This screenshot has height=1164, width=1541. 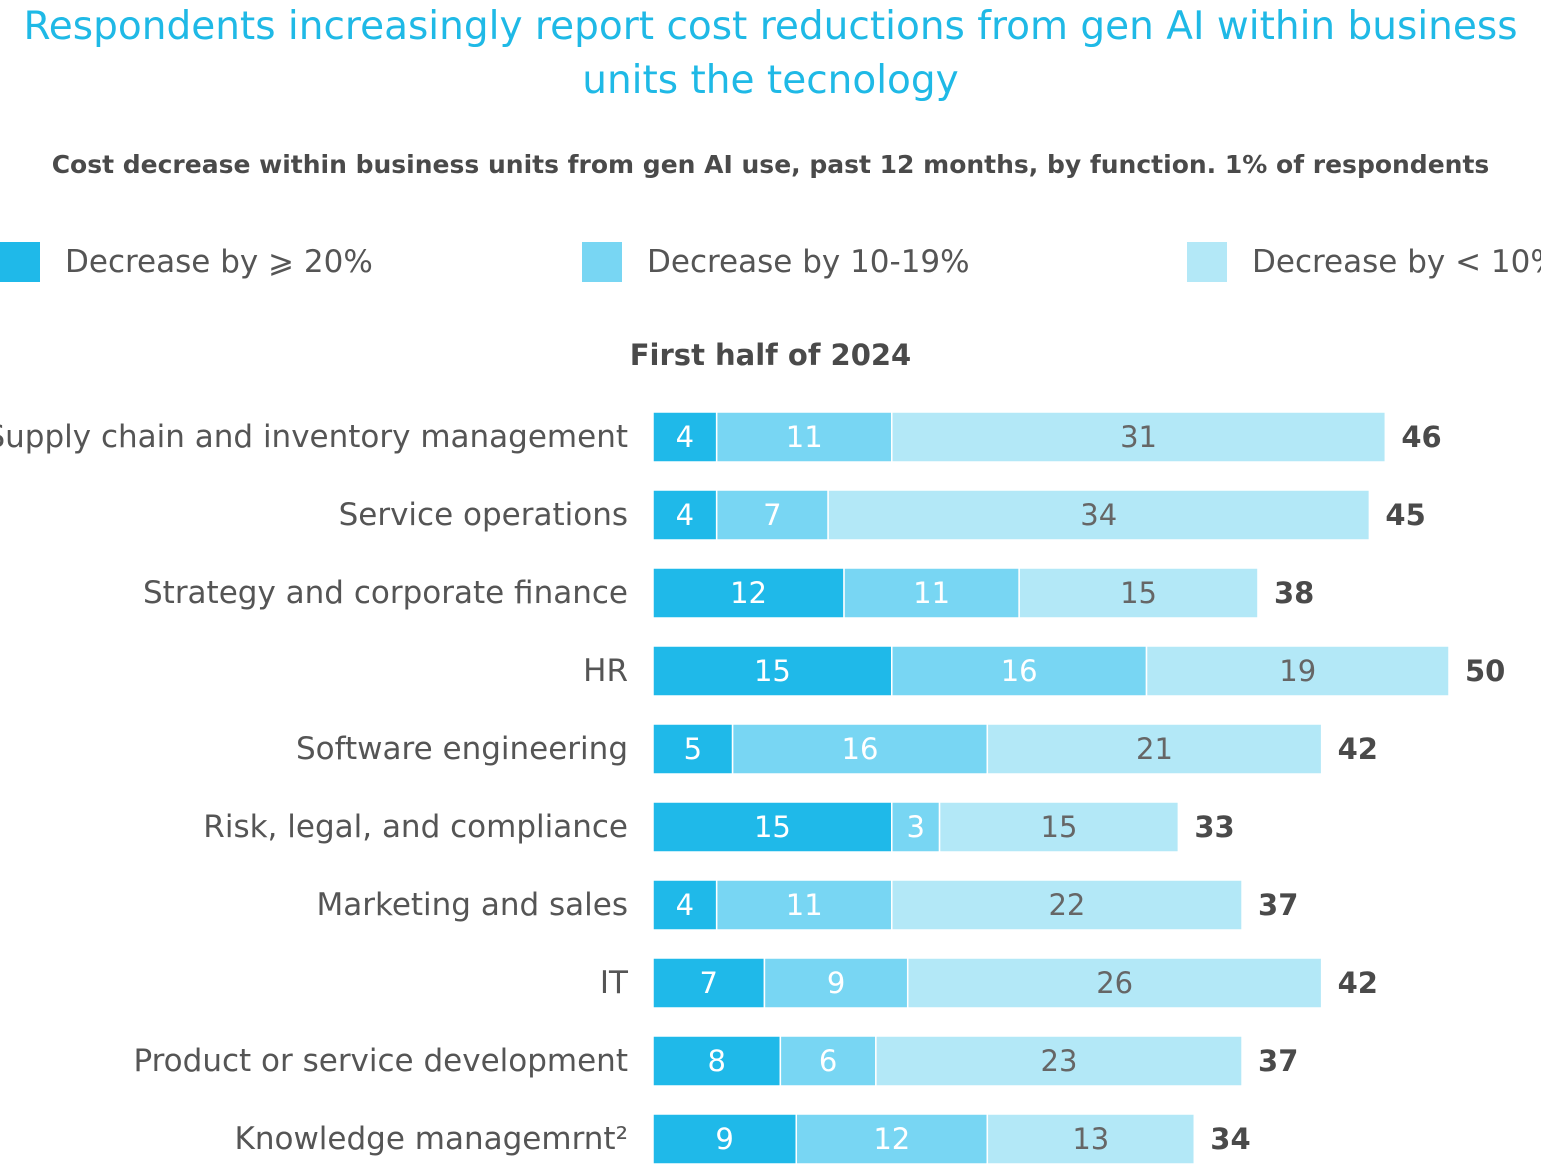 I want to click on bar-segment-product-or-service-development-s1, so click(x=828, y=1061).